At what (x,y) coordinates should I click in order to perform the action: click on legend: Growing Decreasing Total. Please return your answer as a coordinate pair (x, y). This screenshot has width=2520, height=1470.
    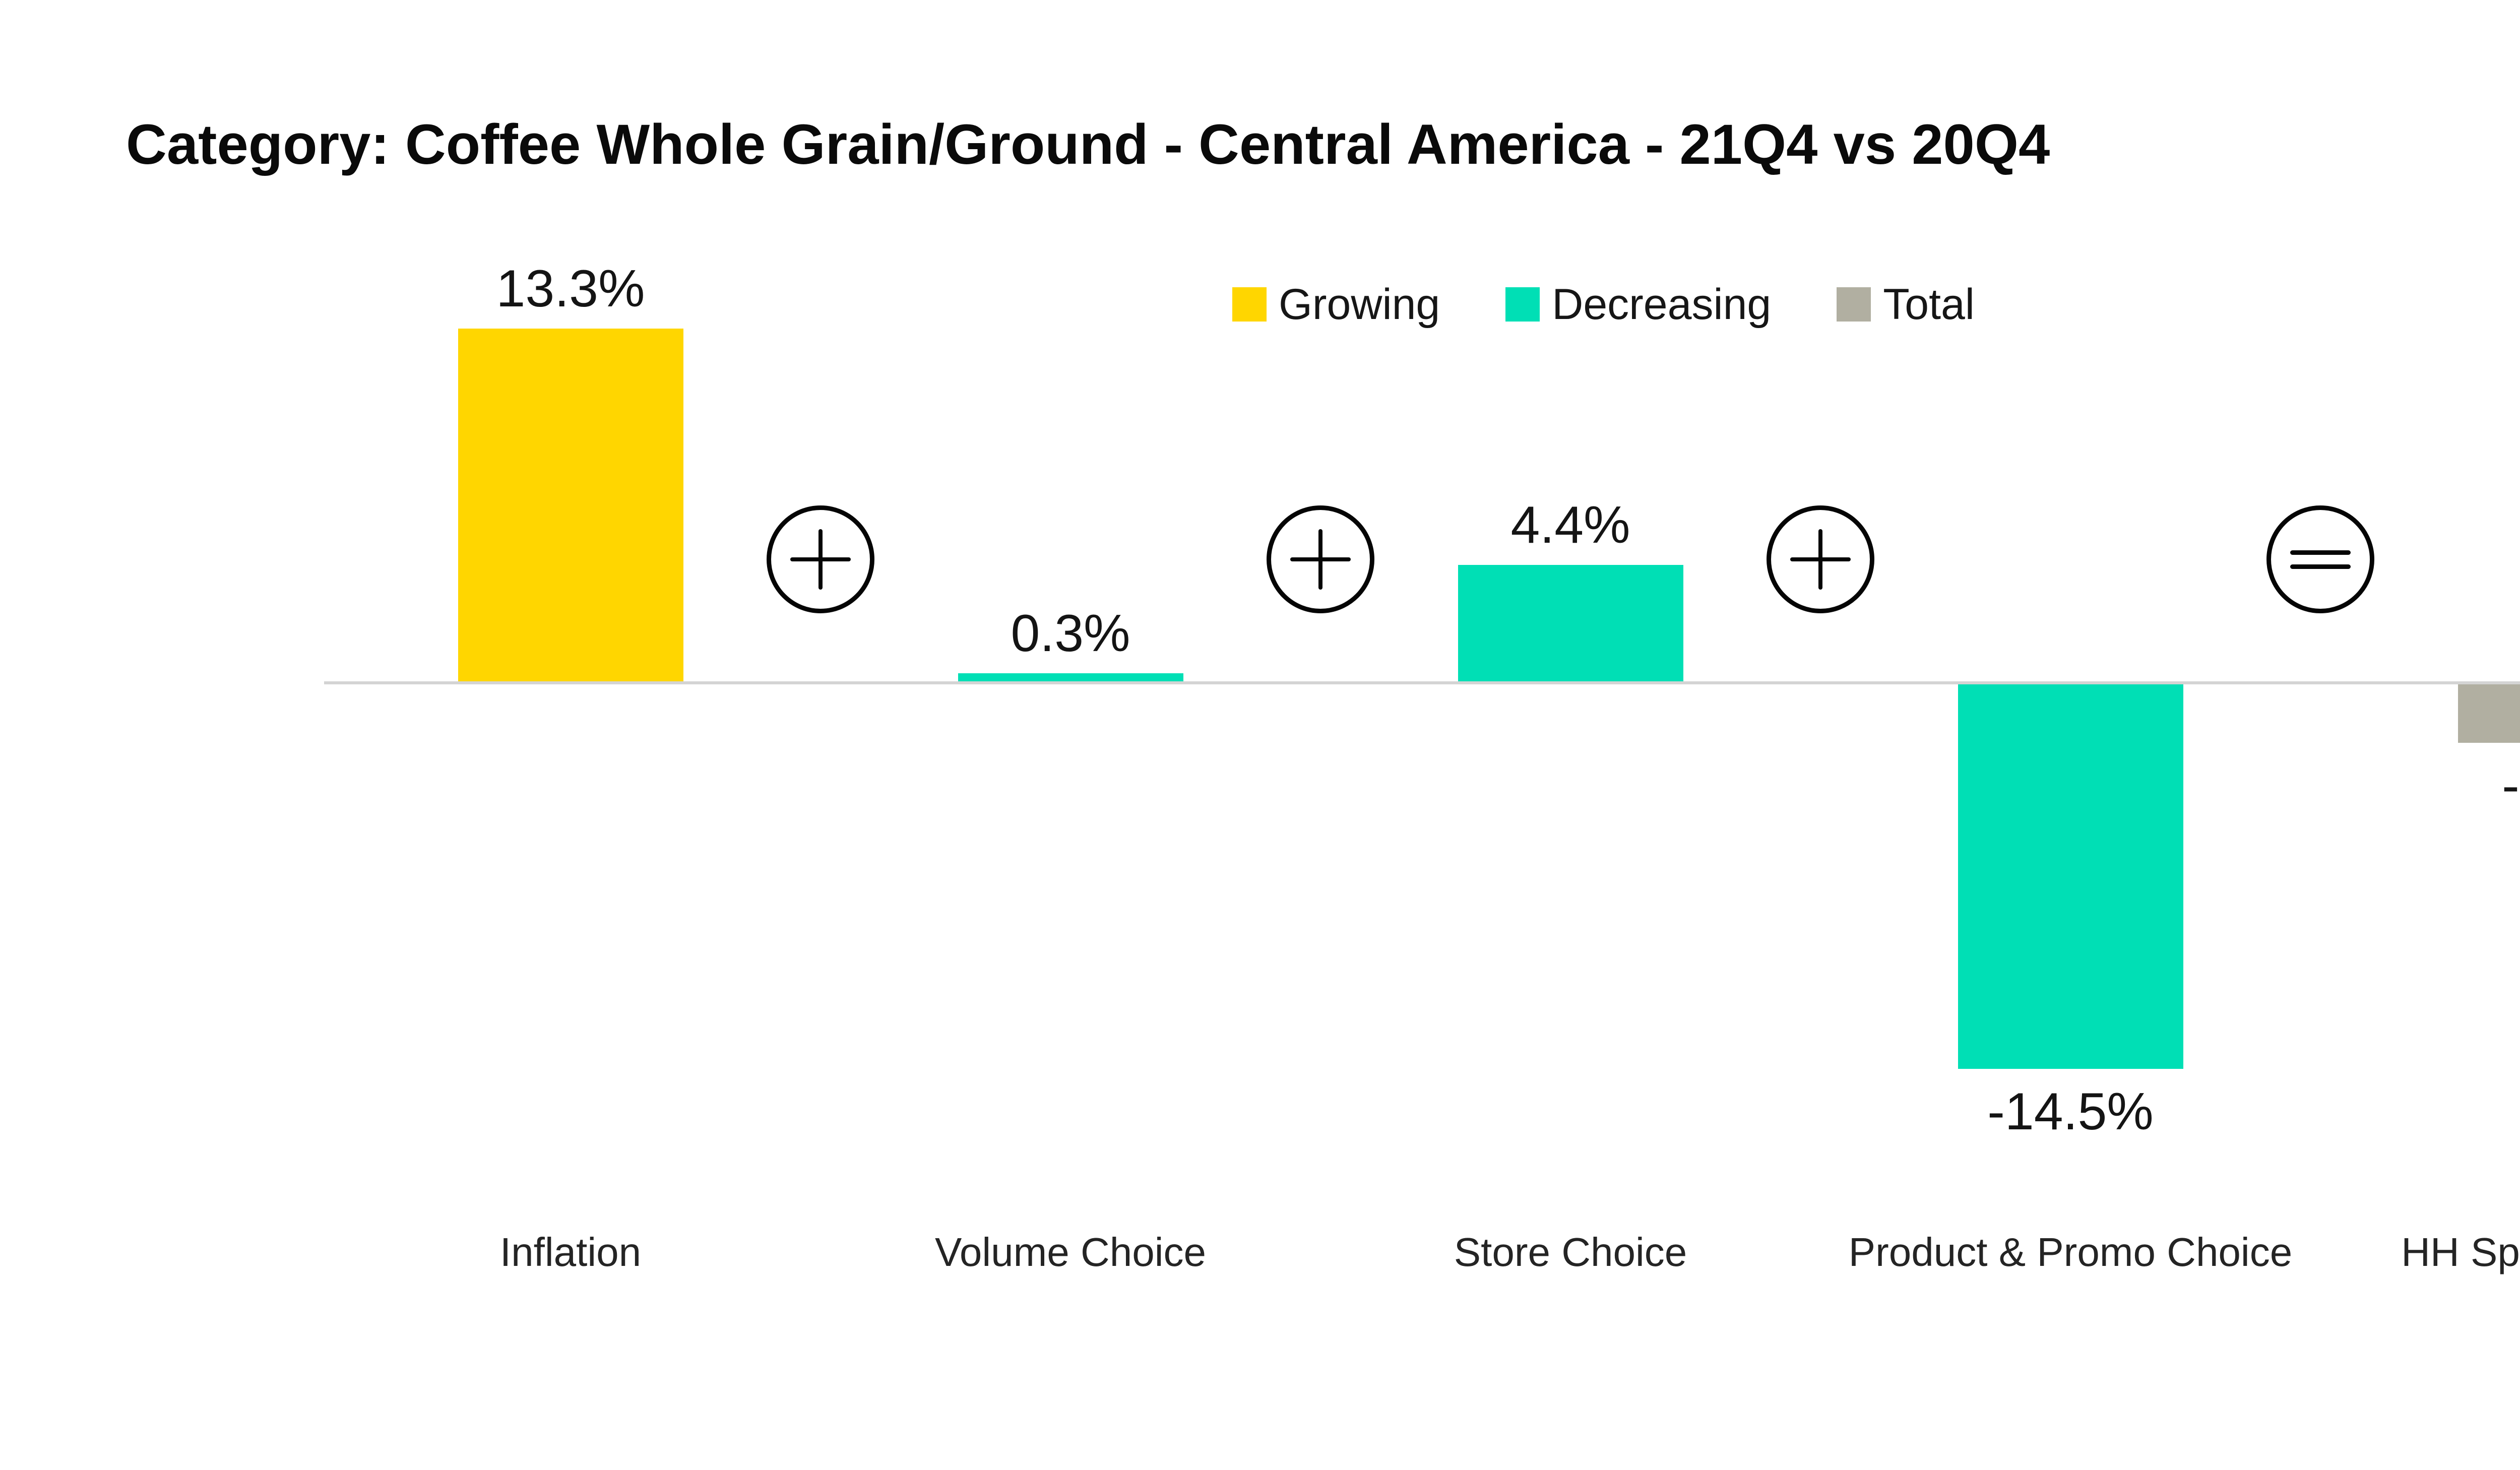
    Looking at the image, I should click on (1604, 304).